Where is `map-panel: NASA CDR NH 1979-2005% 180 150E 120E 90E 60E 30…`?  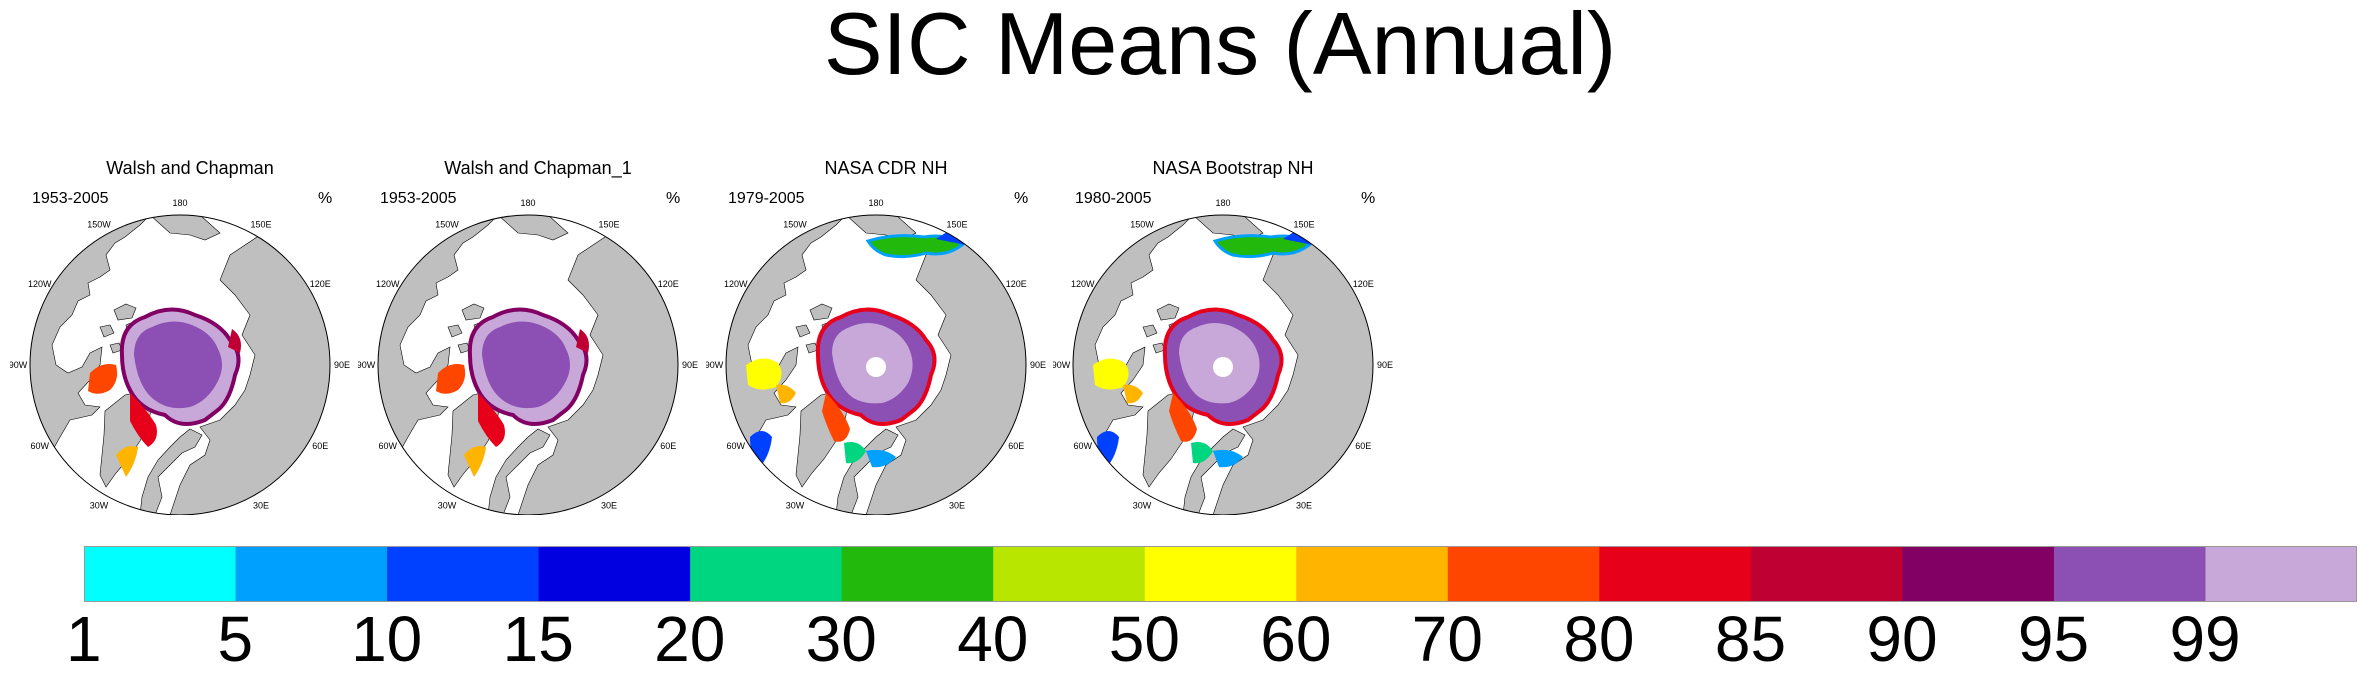 map-panel: NASA CDR NH 1979-2005% 180 150E 120E 90E 60E 30… is located at coordinates (886, 332).